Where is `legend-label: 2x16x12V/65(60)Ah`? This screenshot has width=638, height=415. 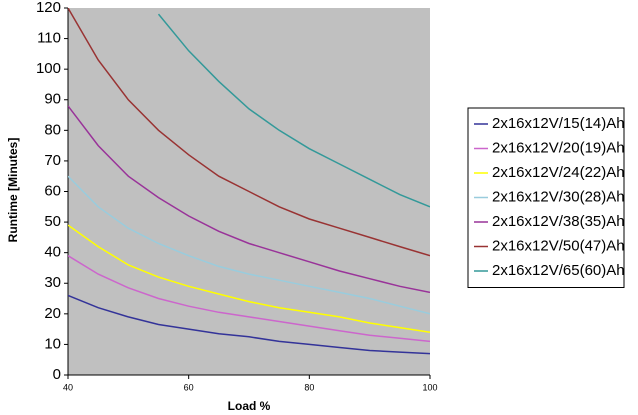
legend-label: 2x16x12V/65(60)Ah is located at coordinates (558, 270).